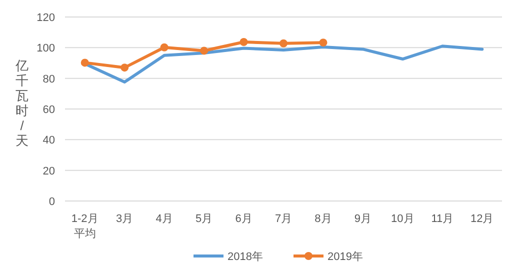  I want to click on x-tick-label: 8月, so click(323, 219).